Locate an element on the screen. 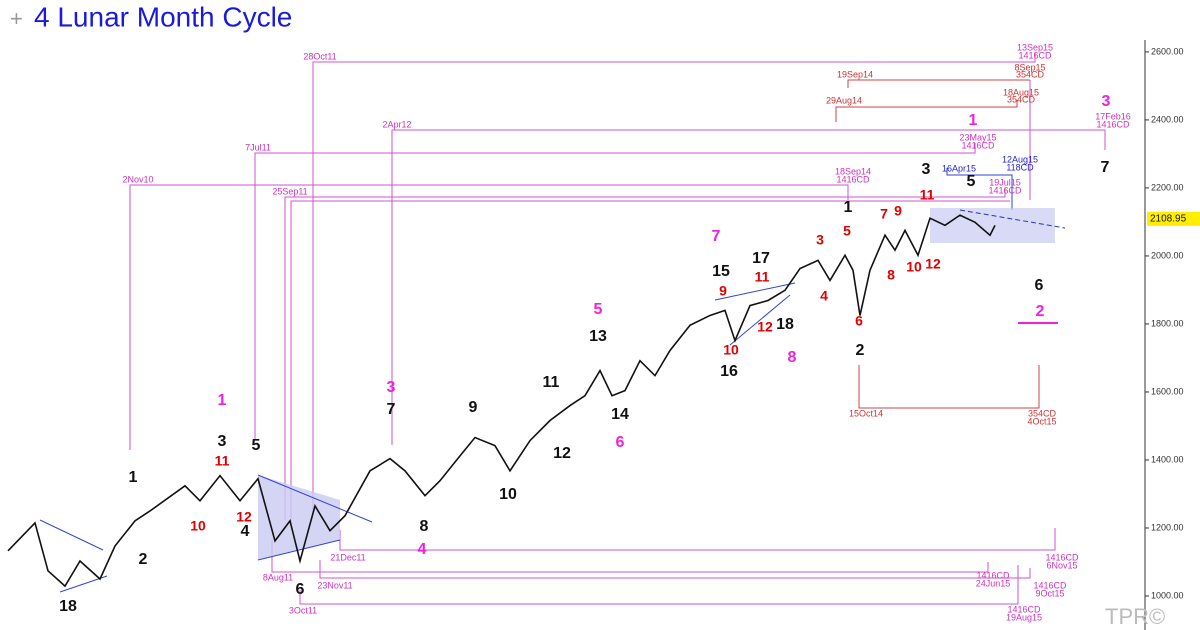 This screenshot has width=1200, height=630. cycle-label: 29Aug14 is located at coordinates (844, 100).